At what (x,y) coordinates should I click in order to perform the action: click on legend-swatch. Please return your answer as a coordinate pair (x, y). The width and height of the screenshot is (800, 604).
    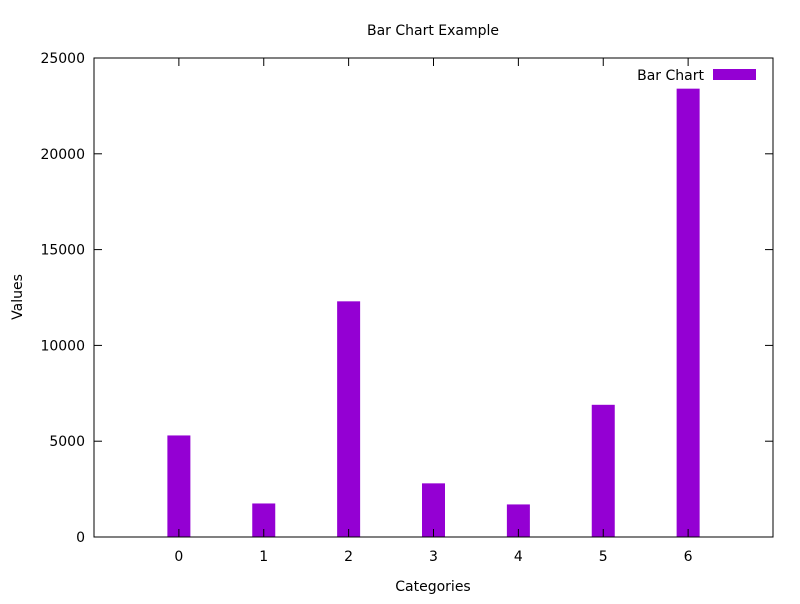
    Looking at the image, I should click on (734, 74).